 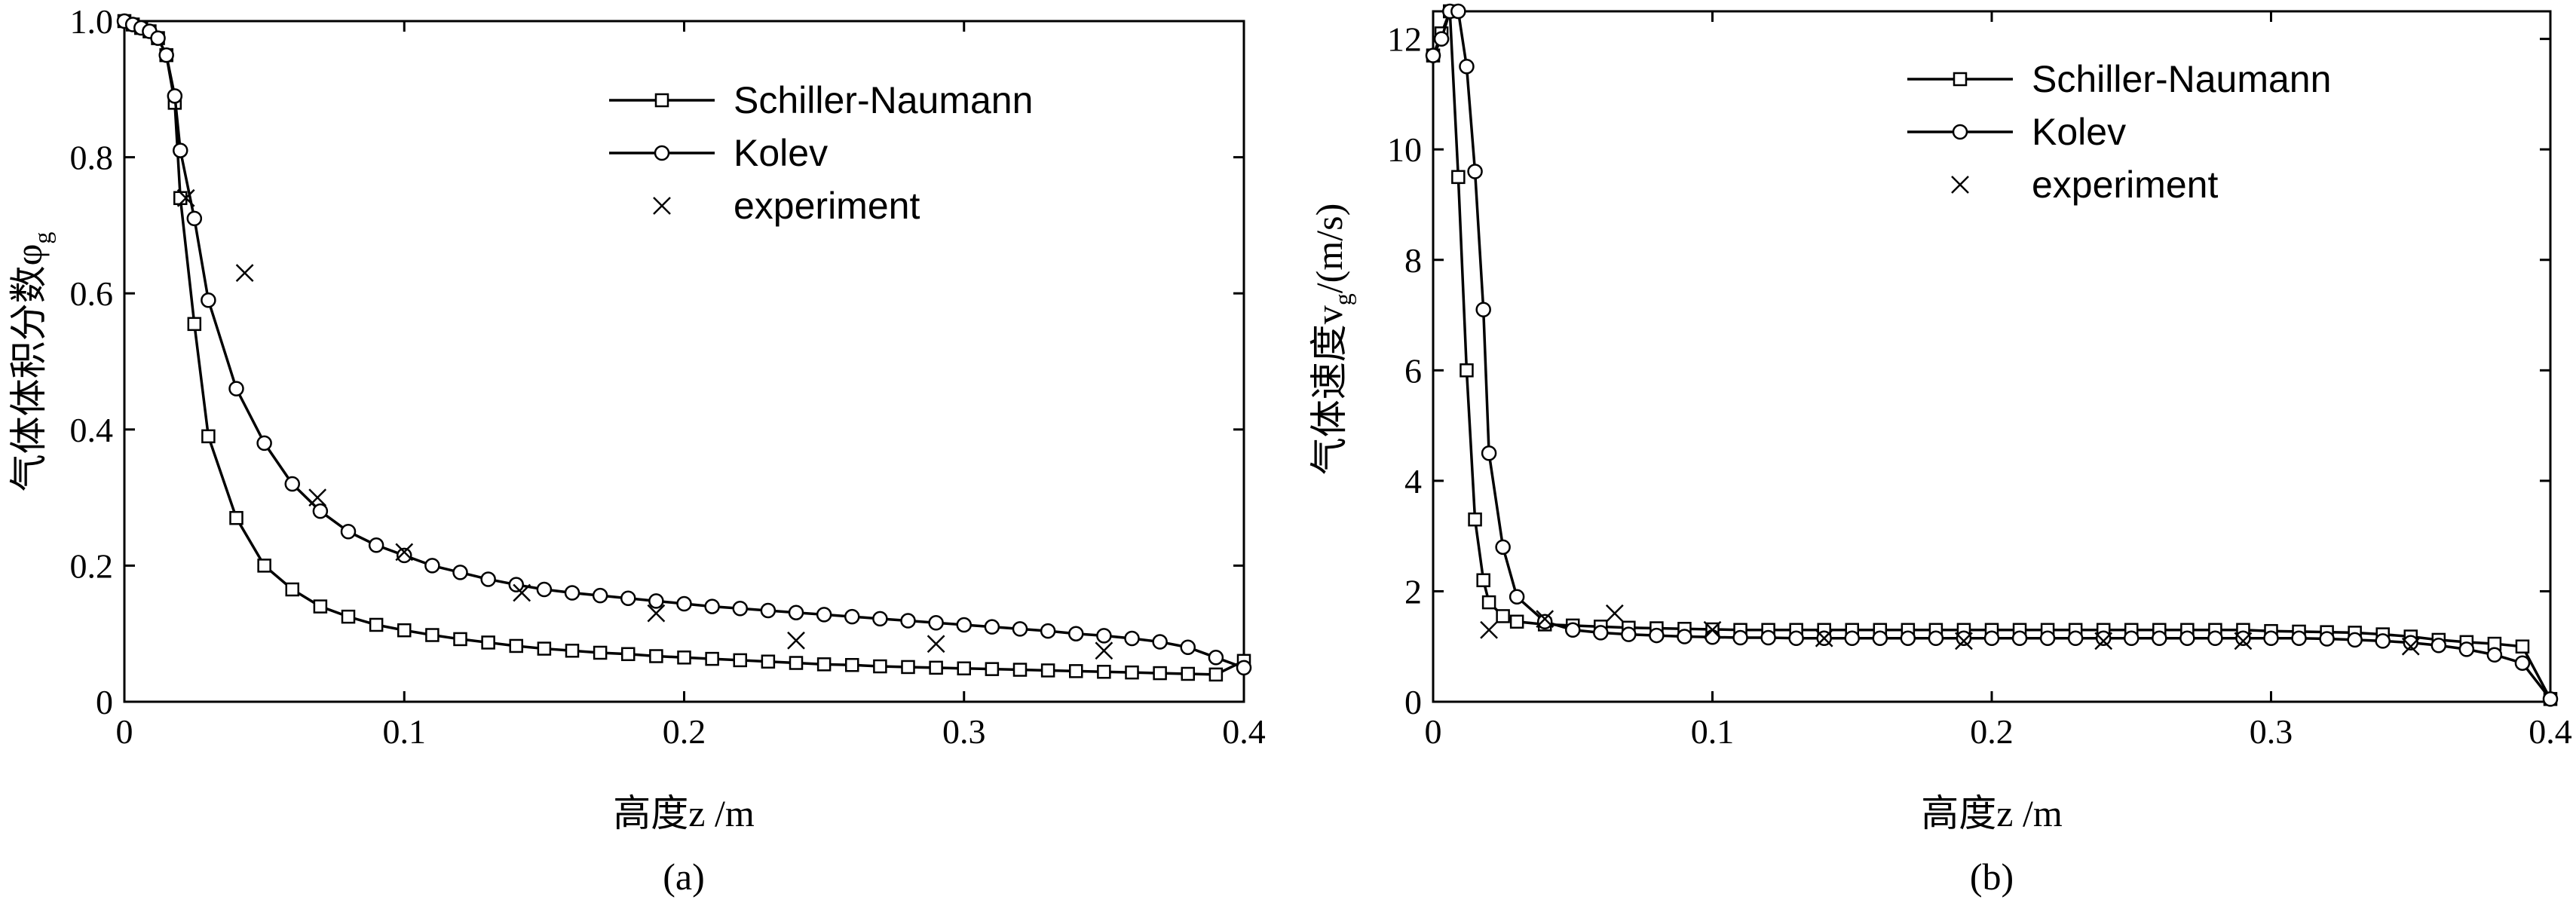 What do you see at coordinates (1992, 732) in the screenshot?
I see `x-tick-label-b-2: 0.2` at bounding box center [1992, 732].